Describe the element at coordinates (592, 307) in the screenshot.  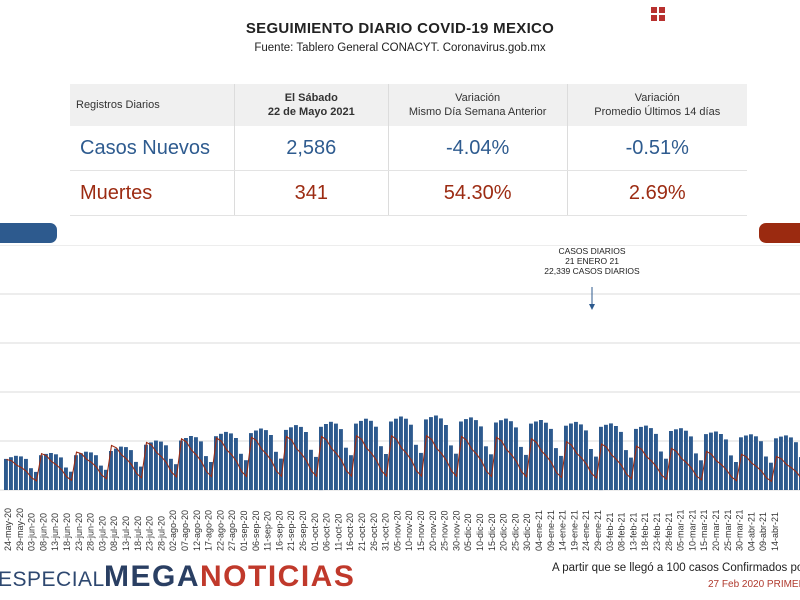
I see `peak-arrow-head` at that location.